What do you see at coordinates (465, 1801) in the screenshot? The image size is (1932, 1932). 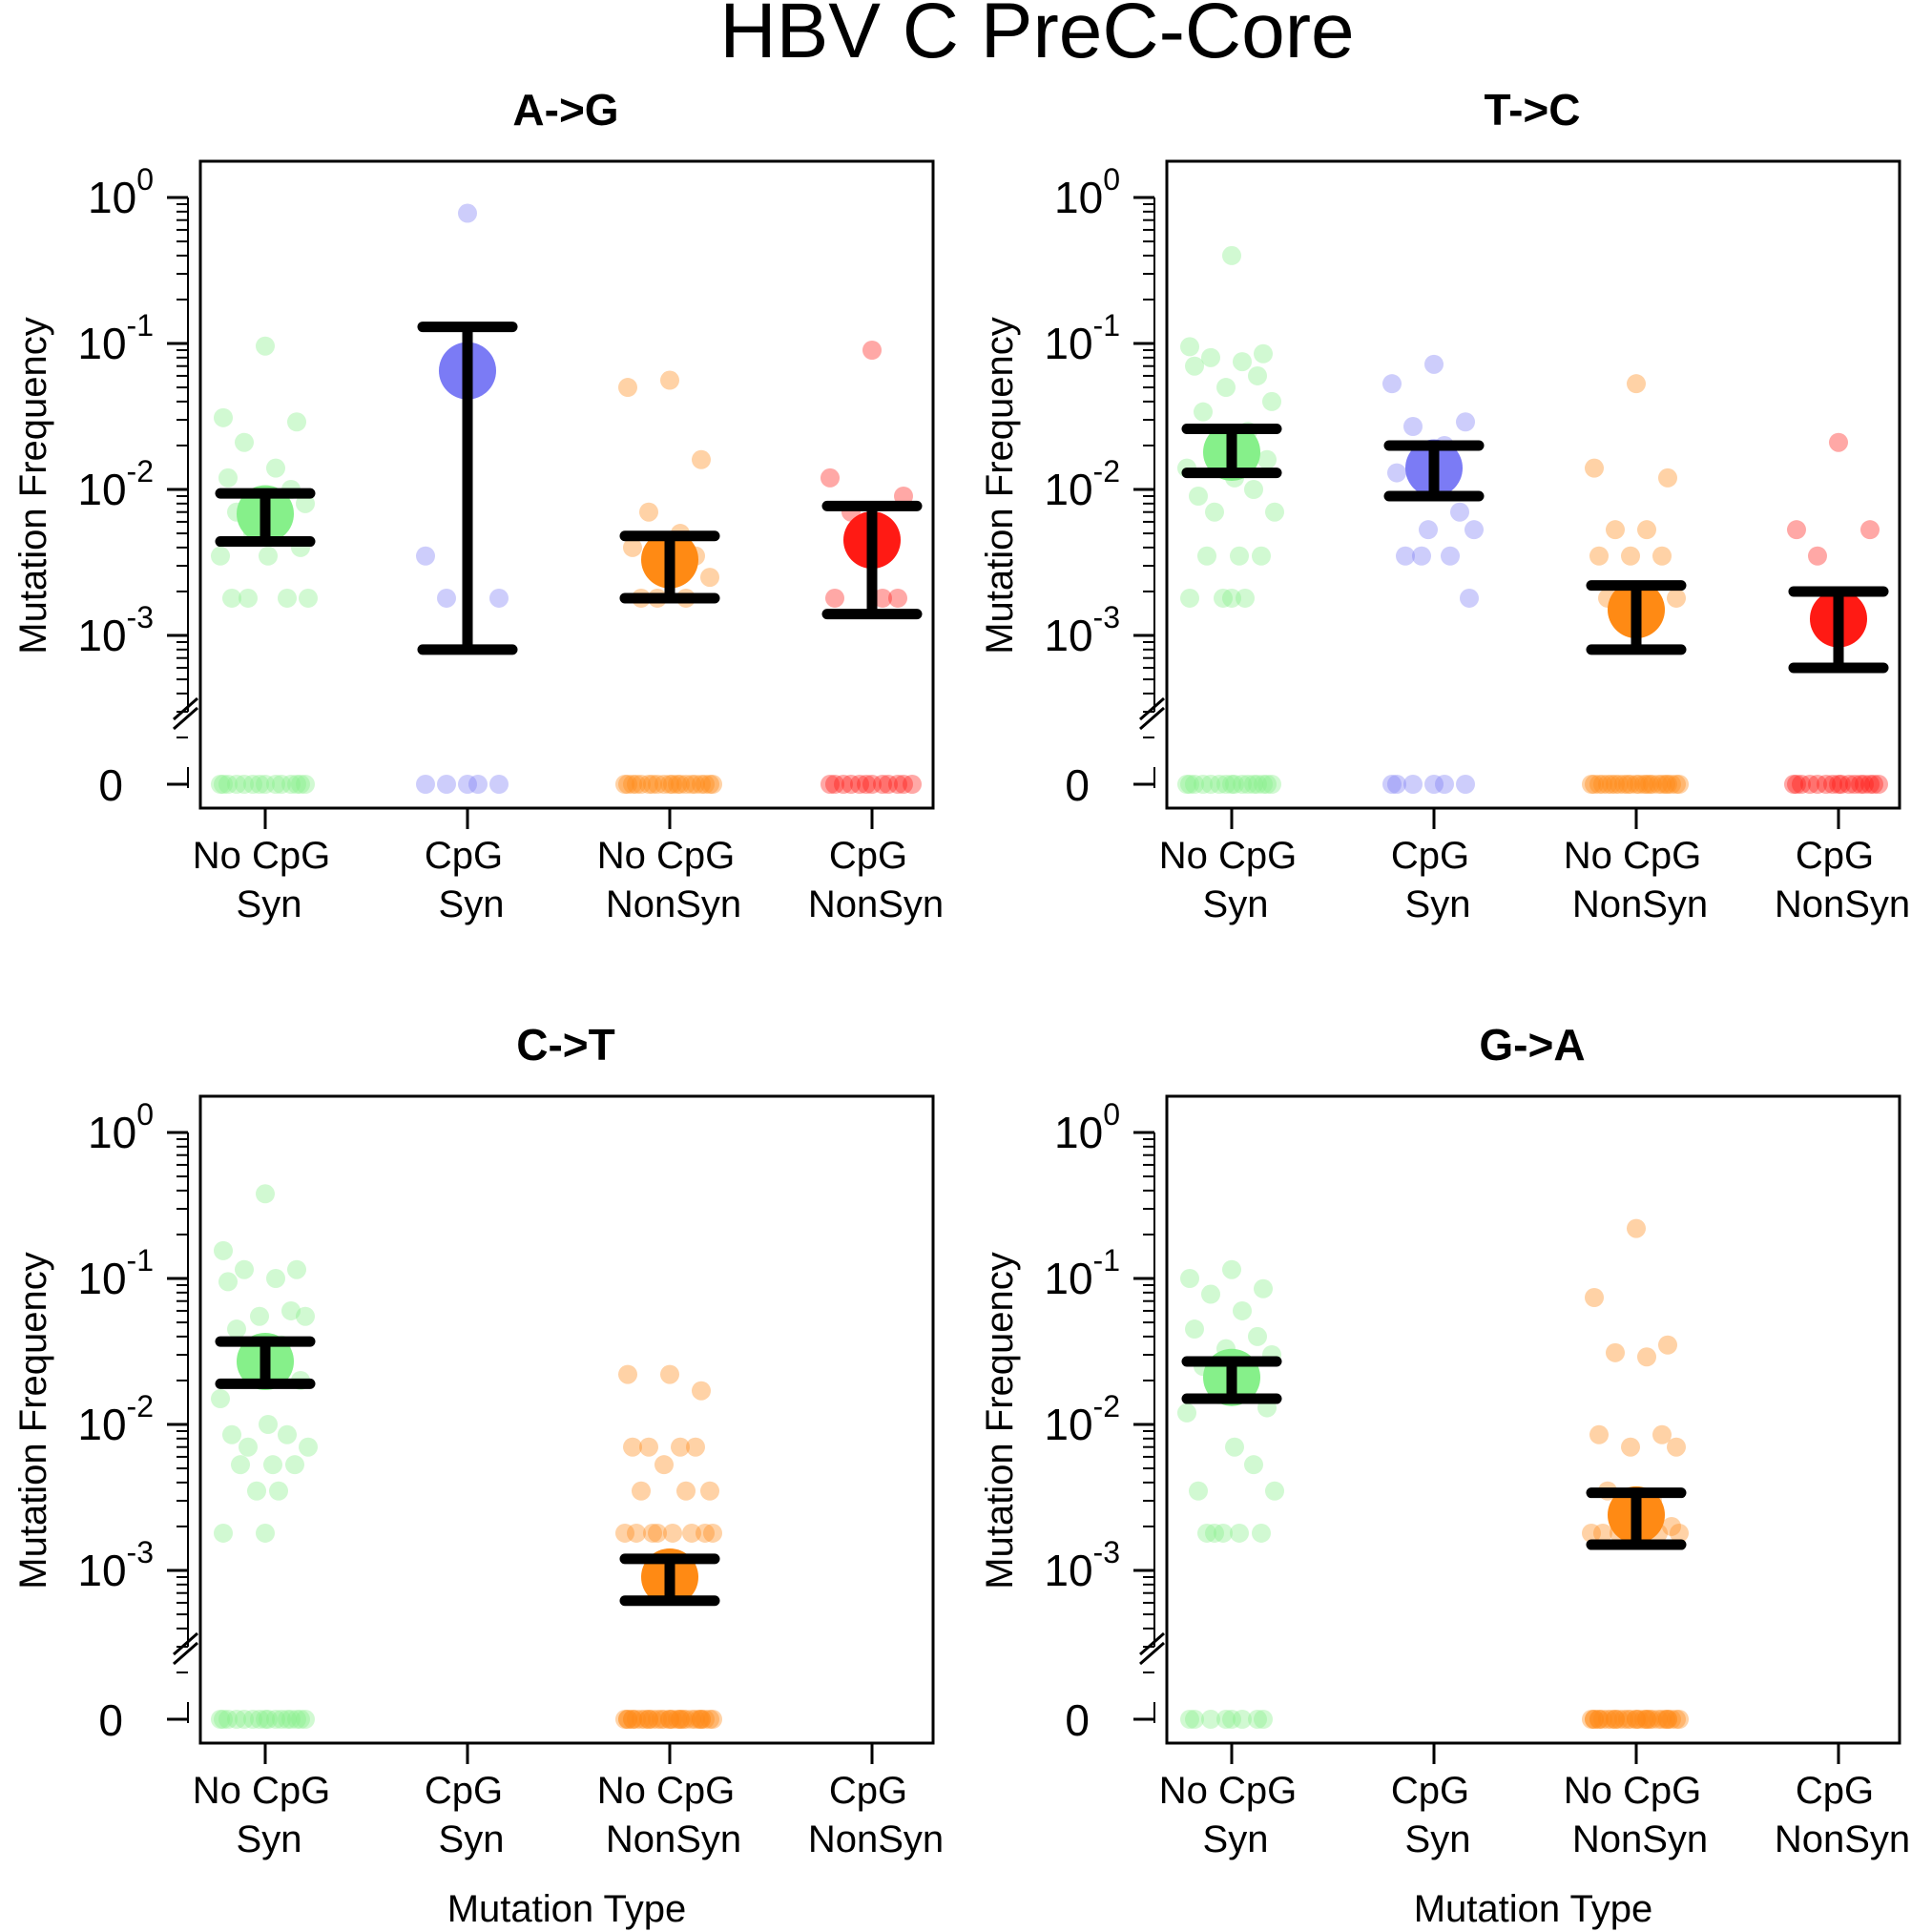 I see `category-2: CpG Syn` at bounding box center [465, 1801].